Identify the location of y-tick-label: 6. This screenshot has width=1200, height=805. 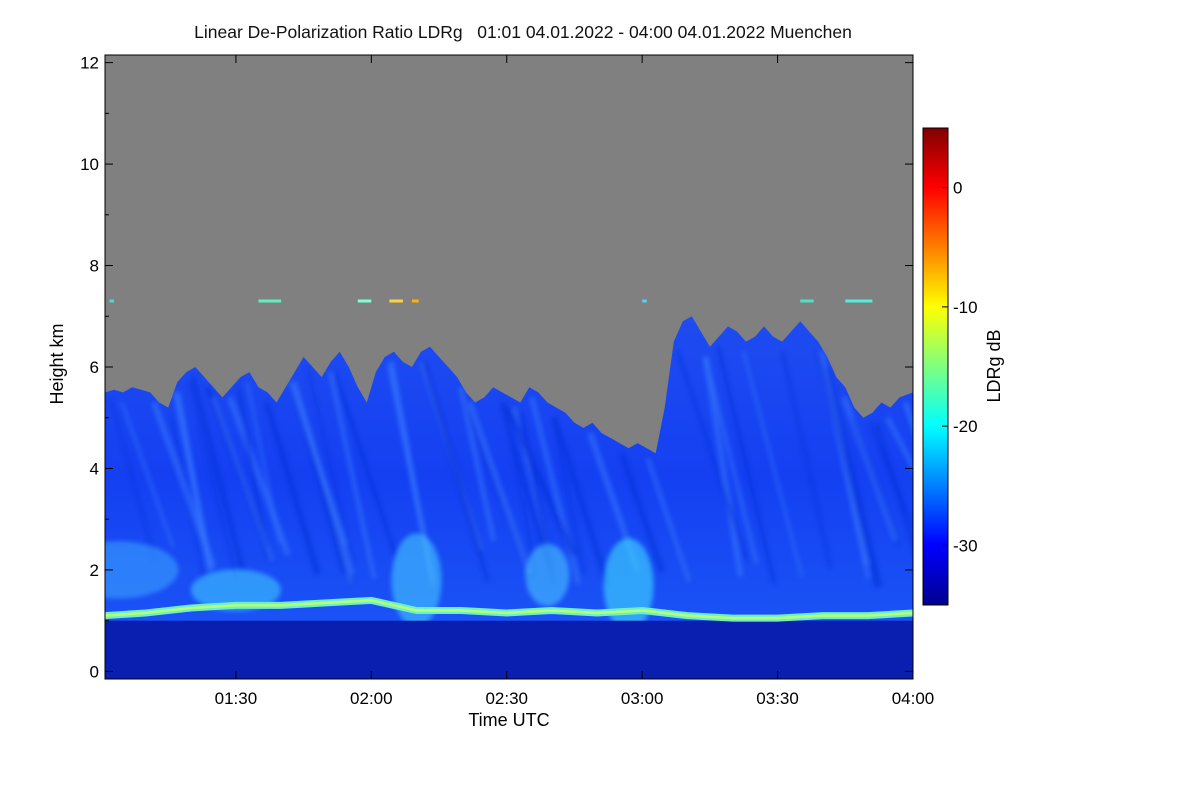
(94, 367).